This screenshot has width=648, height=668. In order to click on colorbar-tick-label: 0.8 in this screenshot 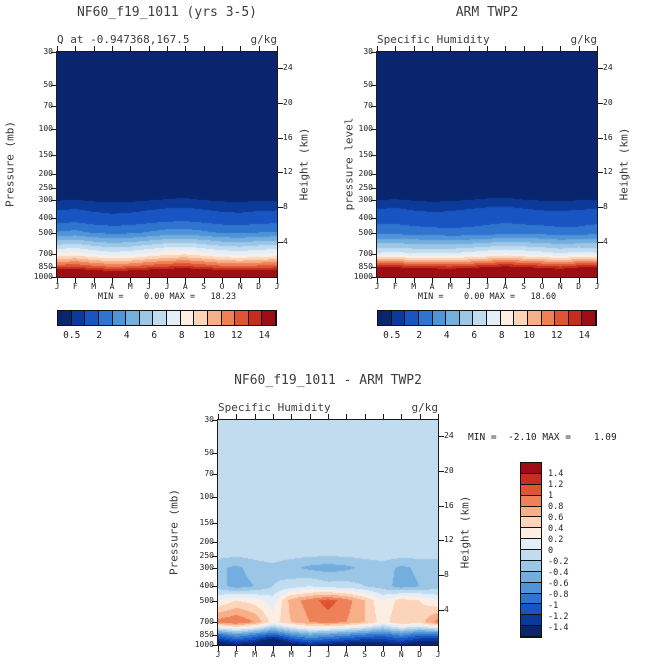, I will do `click(556, 507)`.